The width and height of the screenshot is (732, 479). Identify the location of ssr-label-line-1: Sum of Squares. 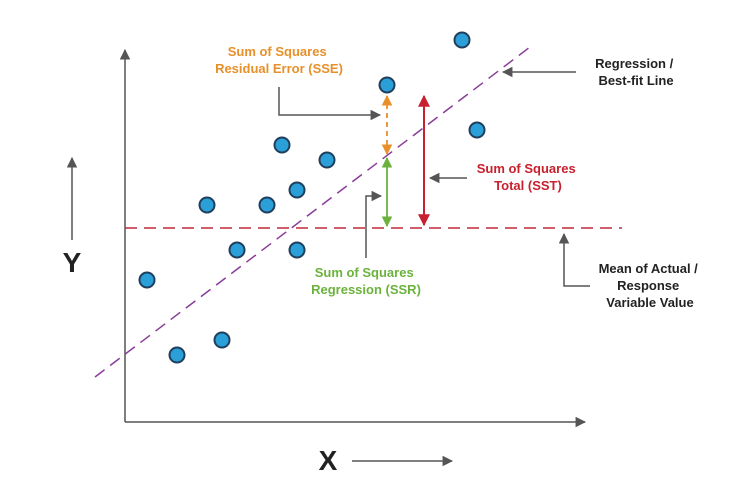
(364, 272).